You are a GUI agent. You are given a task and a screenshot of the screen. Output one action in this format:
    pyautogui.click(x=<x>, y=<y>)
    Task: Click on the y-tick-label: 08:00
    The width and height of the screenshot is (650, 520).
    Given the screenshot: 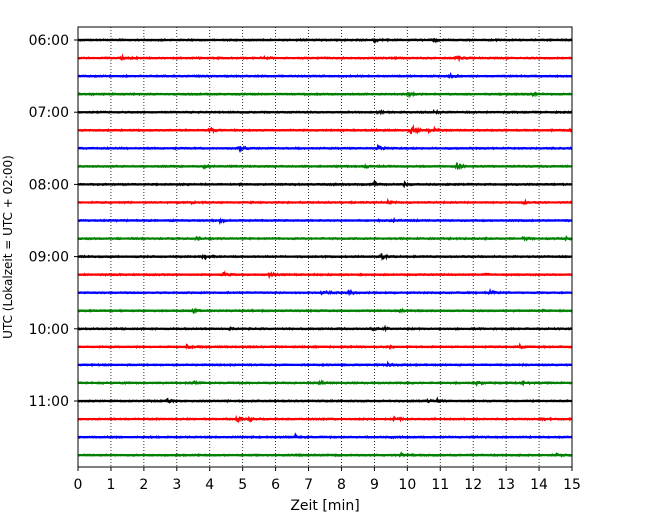 What is the action you would take?
    pyautogui.click(x=49, y=185)
    